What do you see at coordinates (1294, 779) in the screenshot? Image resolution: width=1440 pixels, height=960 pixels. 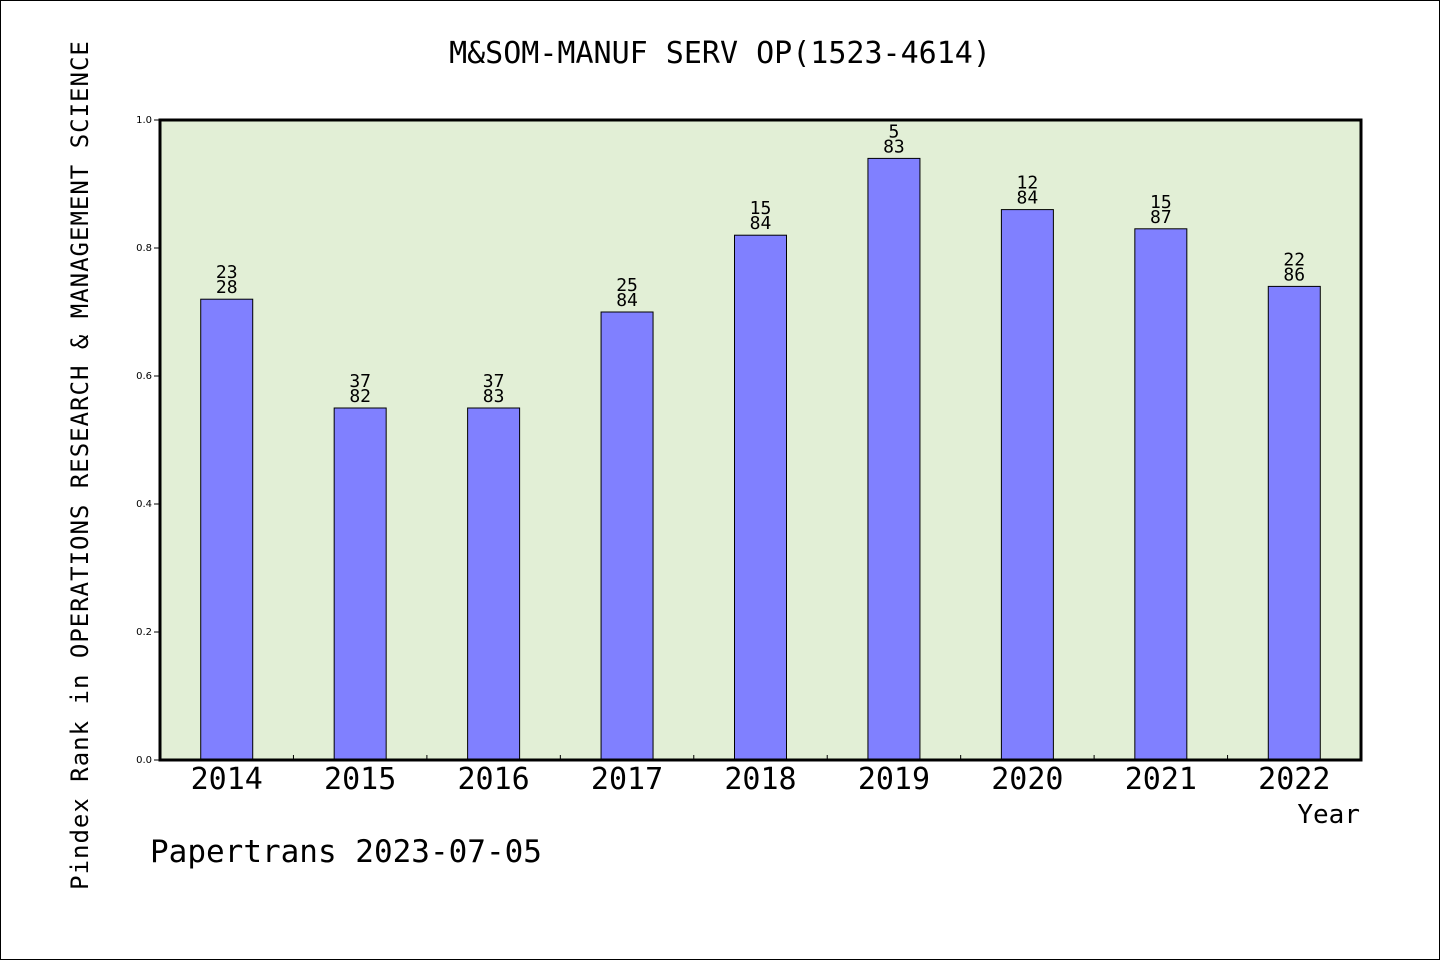 I see `x-tick-label: 2022` at bounding box center [1294, 779].